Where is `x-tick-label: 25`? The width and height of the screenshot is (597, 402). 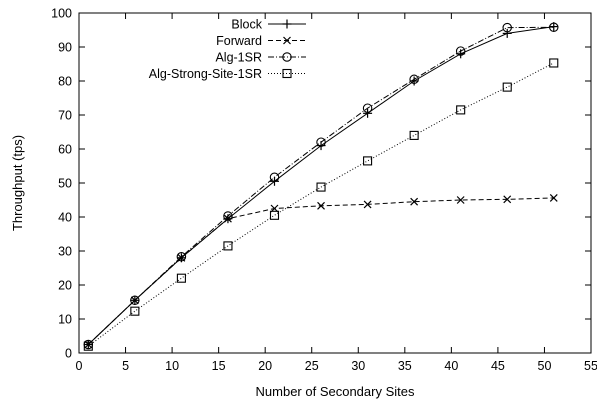 x-tick-label: 25 is located at coordinates (312, 366).